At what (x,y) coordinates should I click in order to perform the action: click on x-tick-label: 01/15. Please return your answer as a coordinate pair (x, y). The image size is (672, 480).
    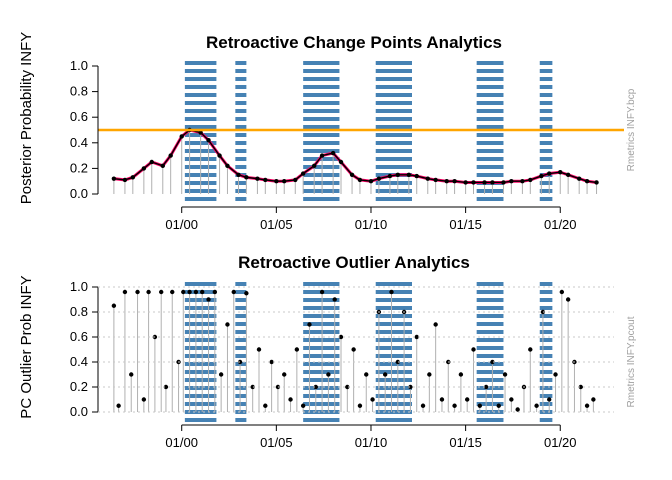
    Looking at the image, I should click on (465, 442).